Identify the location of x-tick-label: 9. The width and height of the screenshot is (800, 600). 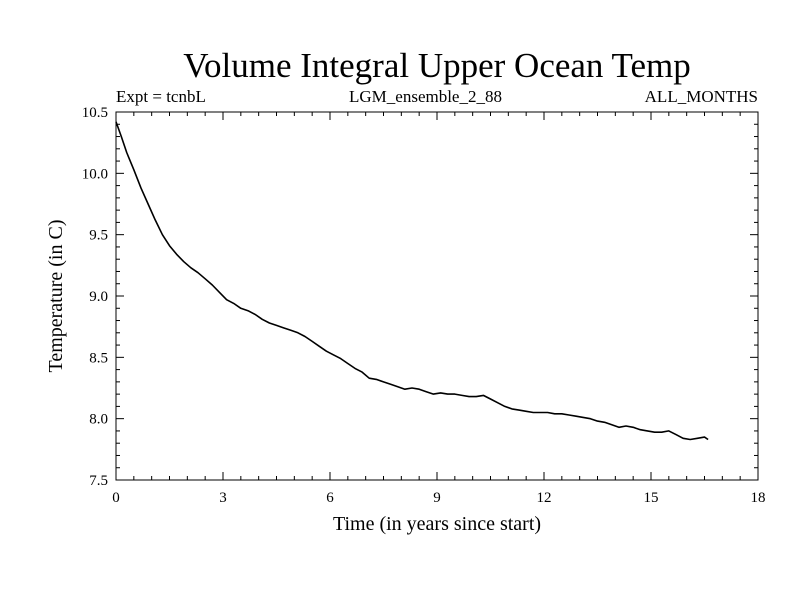
(437, 498).